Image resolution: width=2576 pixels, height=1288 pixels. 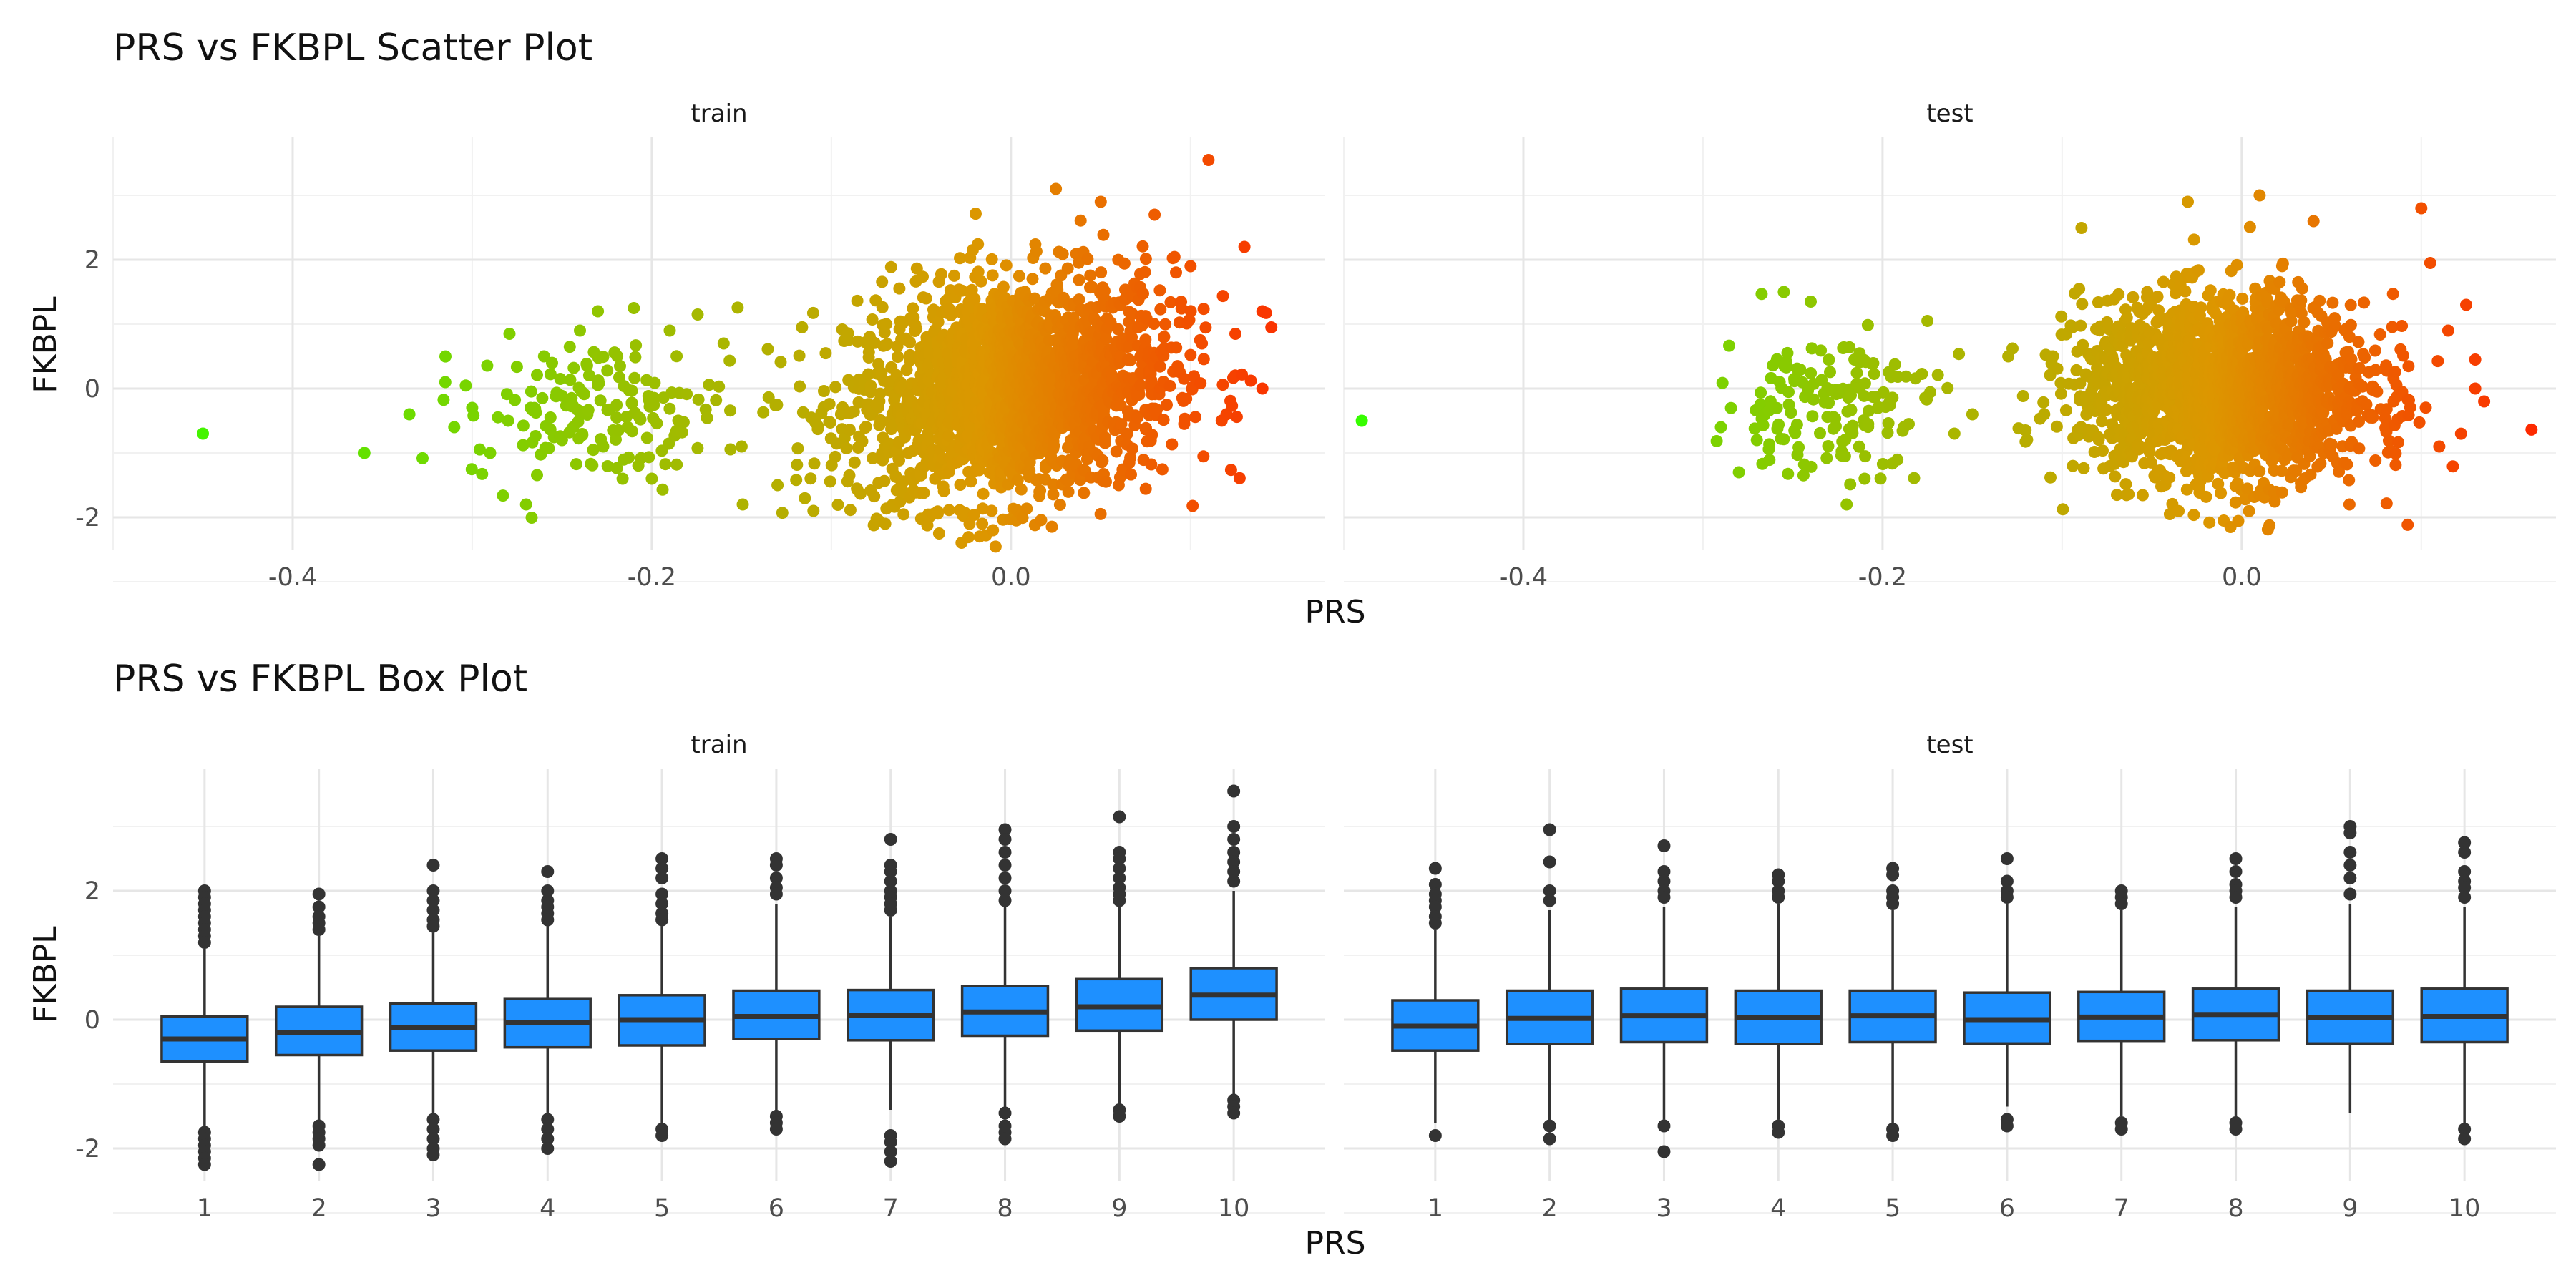 What do you see at coordinates (1011, 577) in the screenshot?
I see `x-tick-label: 0.0` at bounding box center [1011, 577].